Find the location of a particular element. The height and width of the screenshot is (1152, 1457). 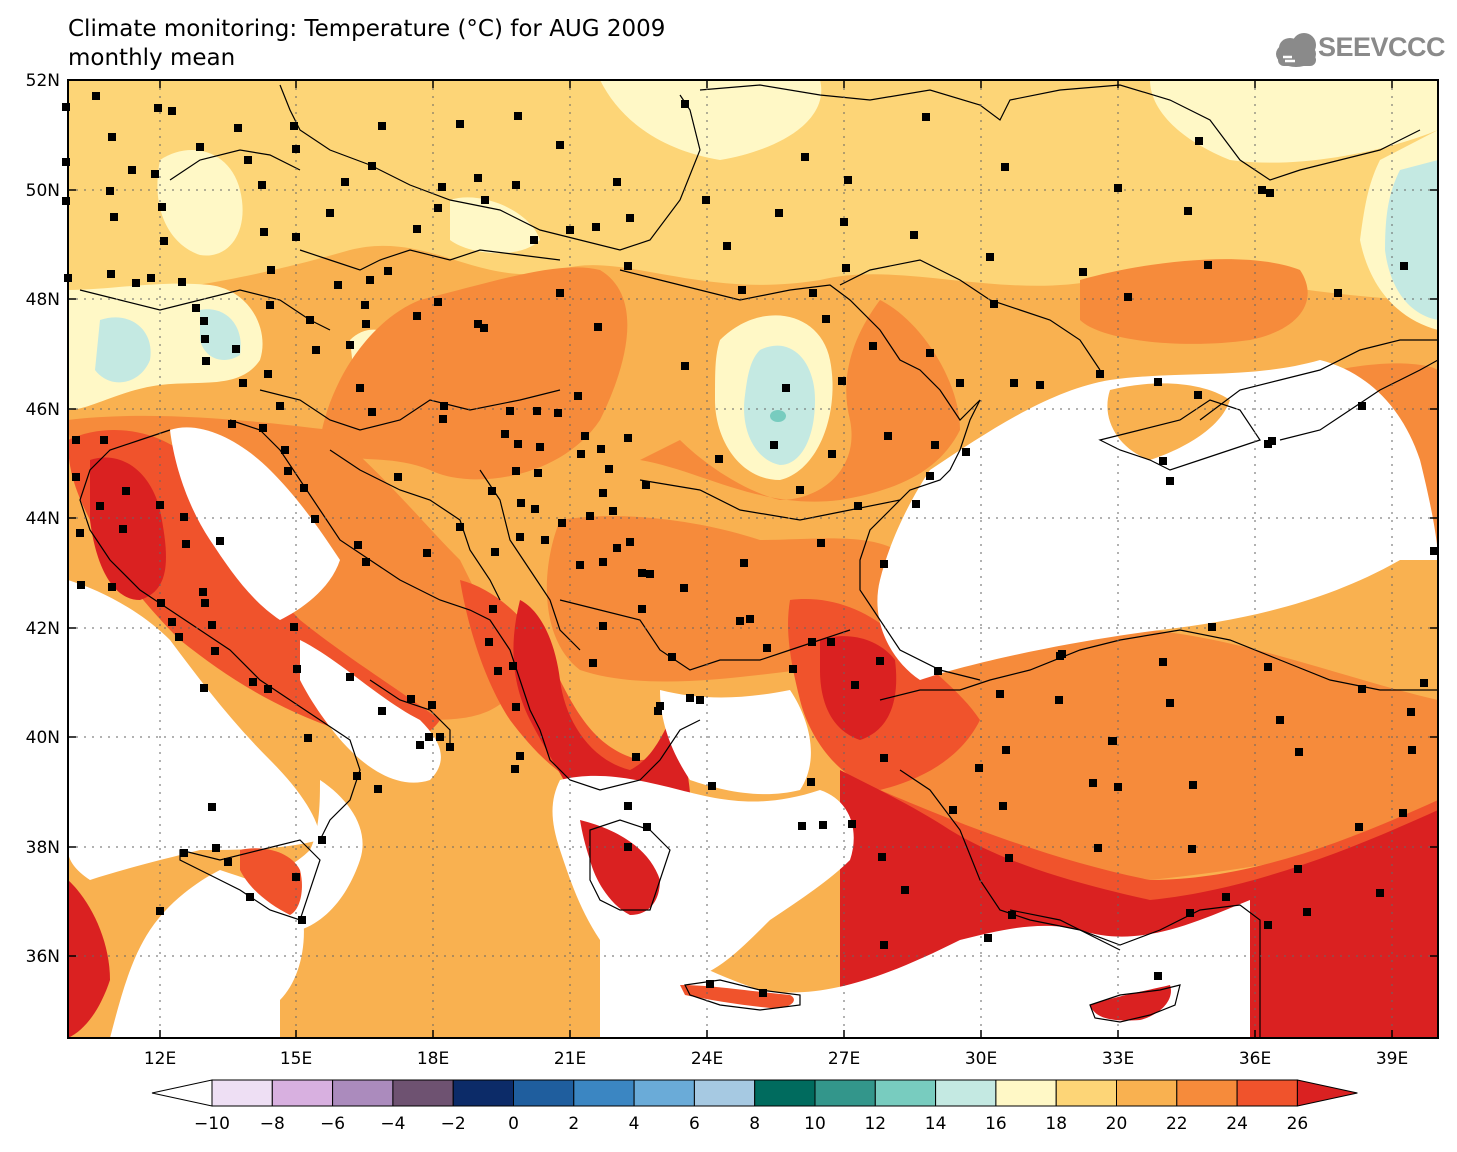

colorbar-label: 20 is located at coordinates (1117, 1124).